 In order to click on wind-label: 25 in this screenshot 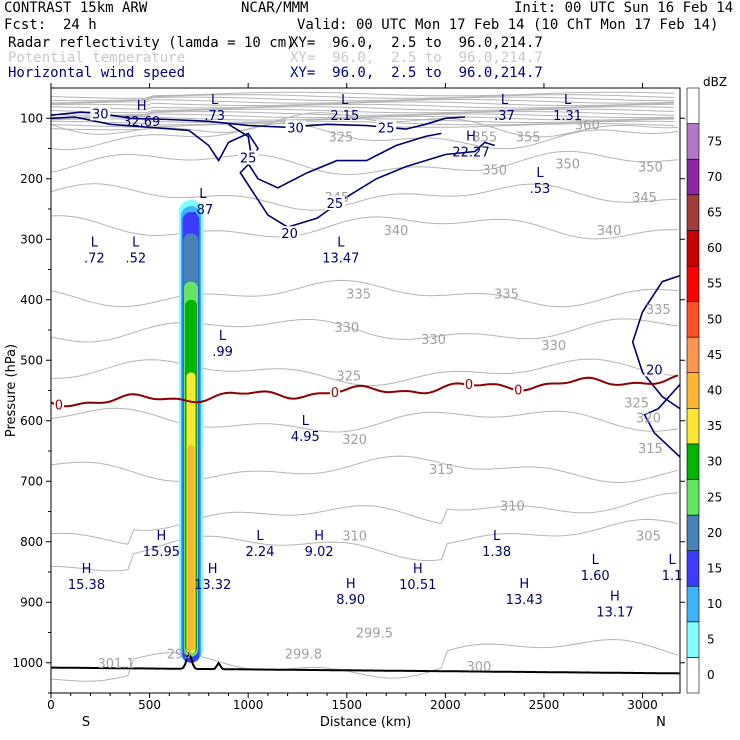, I will do `click(248, 159)`.